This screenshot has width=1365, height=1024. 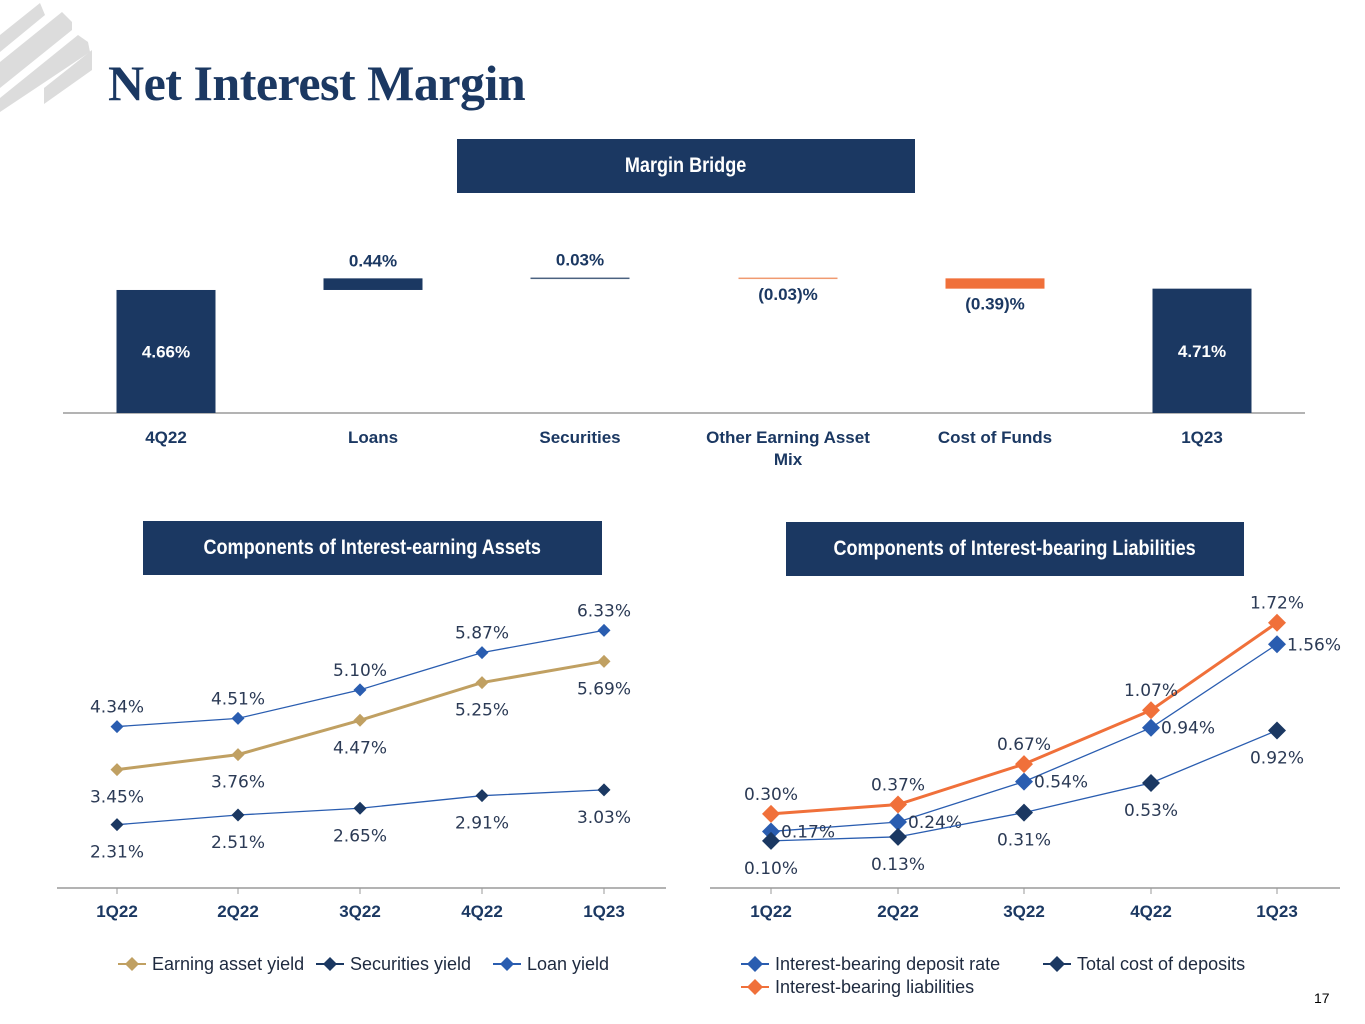 What do you see at coordinates (568, 964) in the screenshot?
I see `legend-loan-yield-label: Loan yield` at bounding box center [568, 964].